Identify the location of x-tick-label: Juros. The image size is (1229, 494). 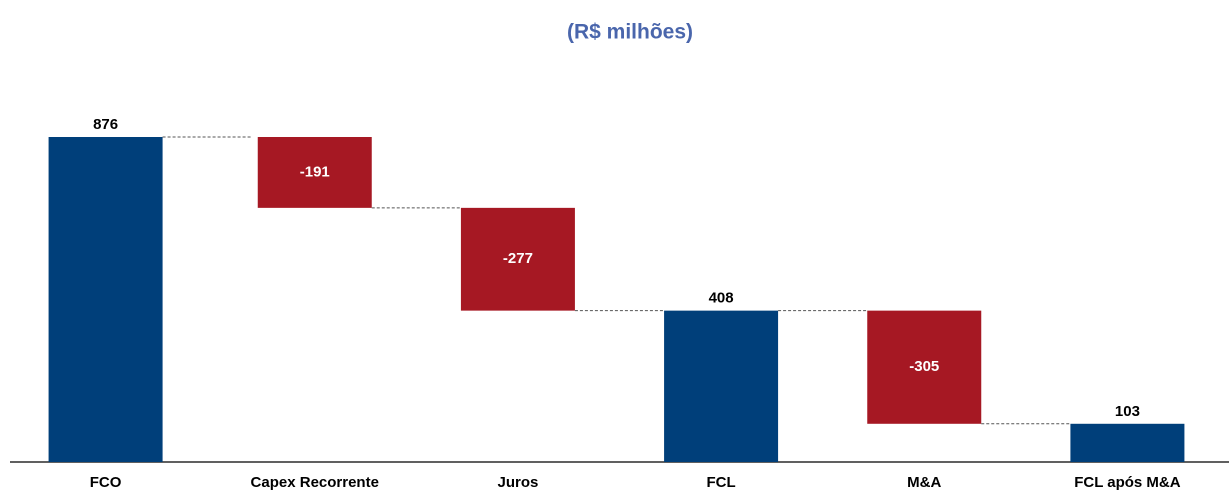
(517, 482).